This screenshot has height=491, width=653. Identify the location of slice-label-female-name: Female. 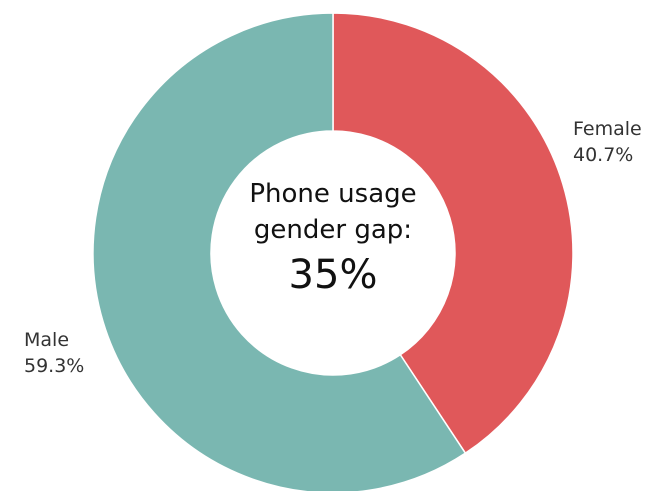
(607, 129).